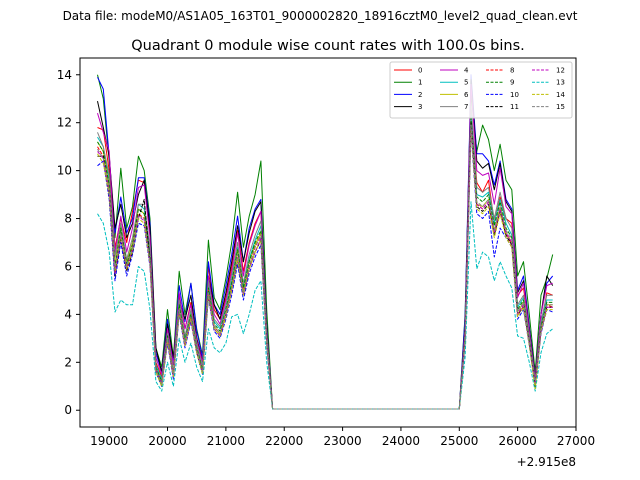  I want to click on y-tick-label: 6, so click(68, 266).